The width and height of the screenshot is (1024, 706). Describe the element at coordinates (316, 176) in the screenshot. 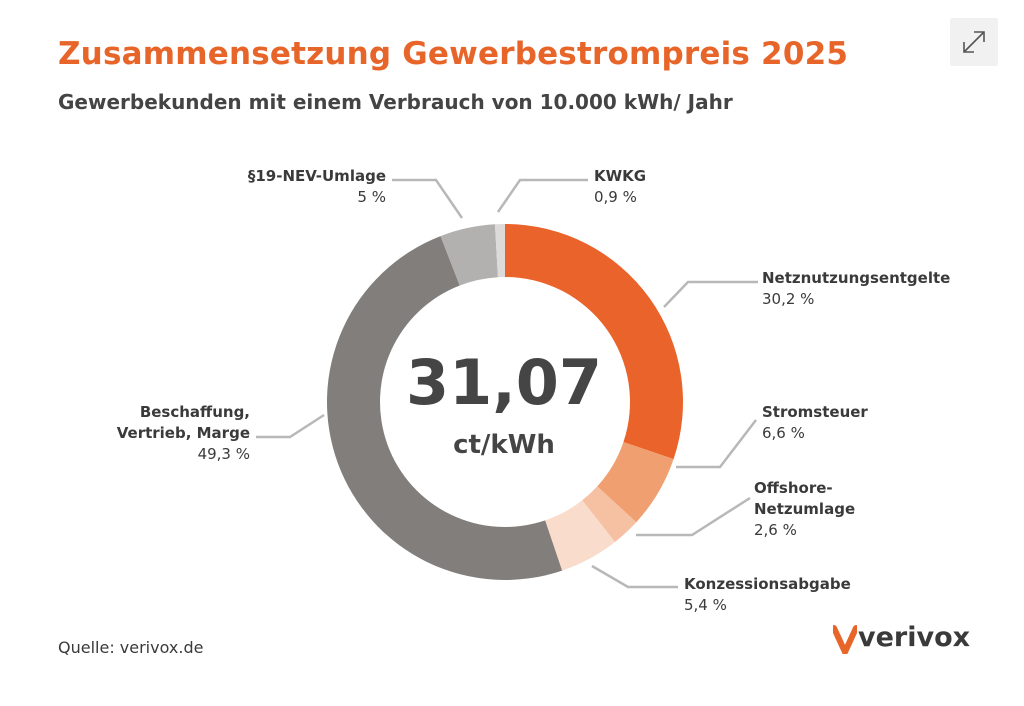

I see `label-name: §19-NEV-Umlage` at that location.